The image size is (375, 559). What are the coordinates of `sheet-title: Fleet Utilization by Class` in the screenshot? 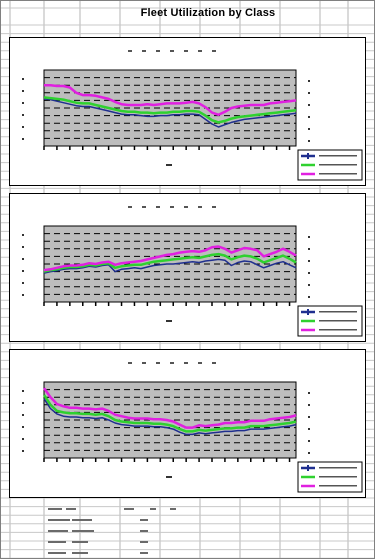 It's located at (208, 13).